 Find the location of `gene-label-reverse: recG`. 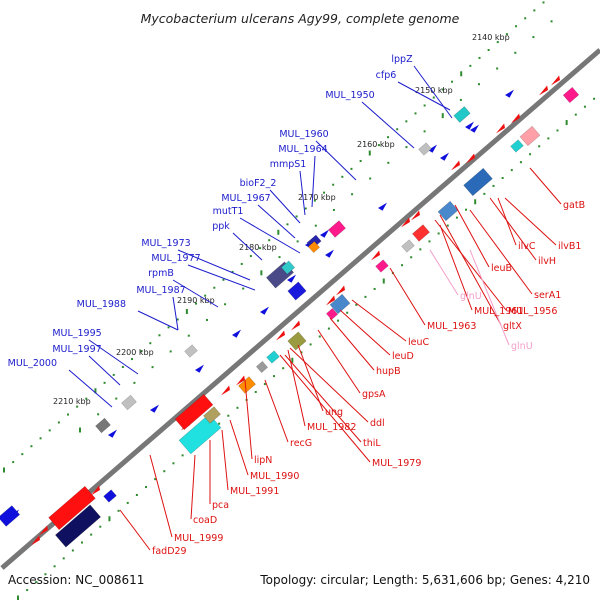

gene-label-reverse: recG is located at coordinates (301, 443).